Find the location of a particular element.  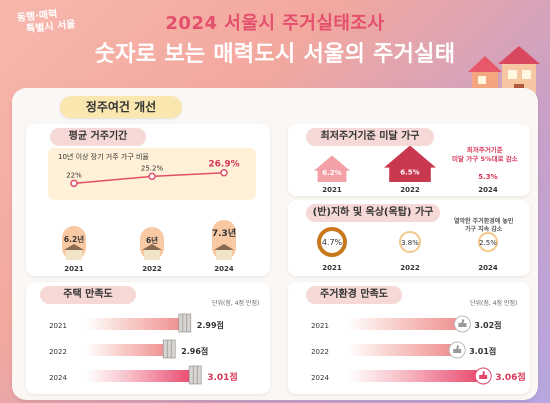

basement-value: 4.7% is located at coordinates (332, 242).